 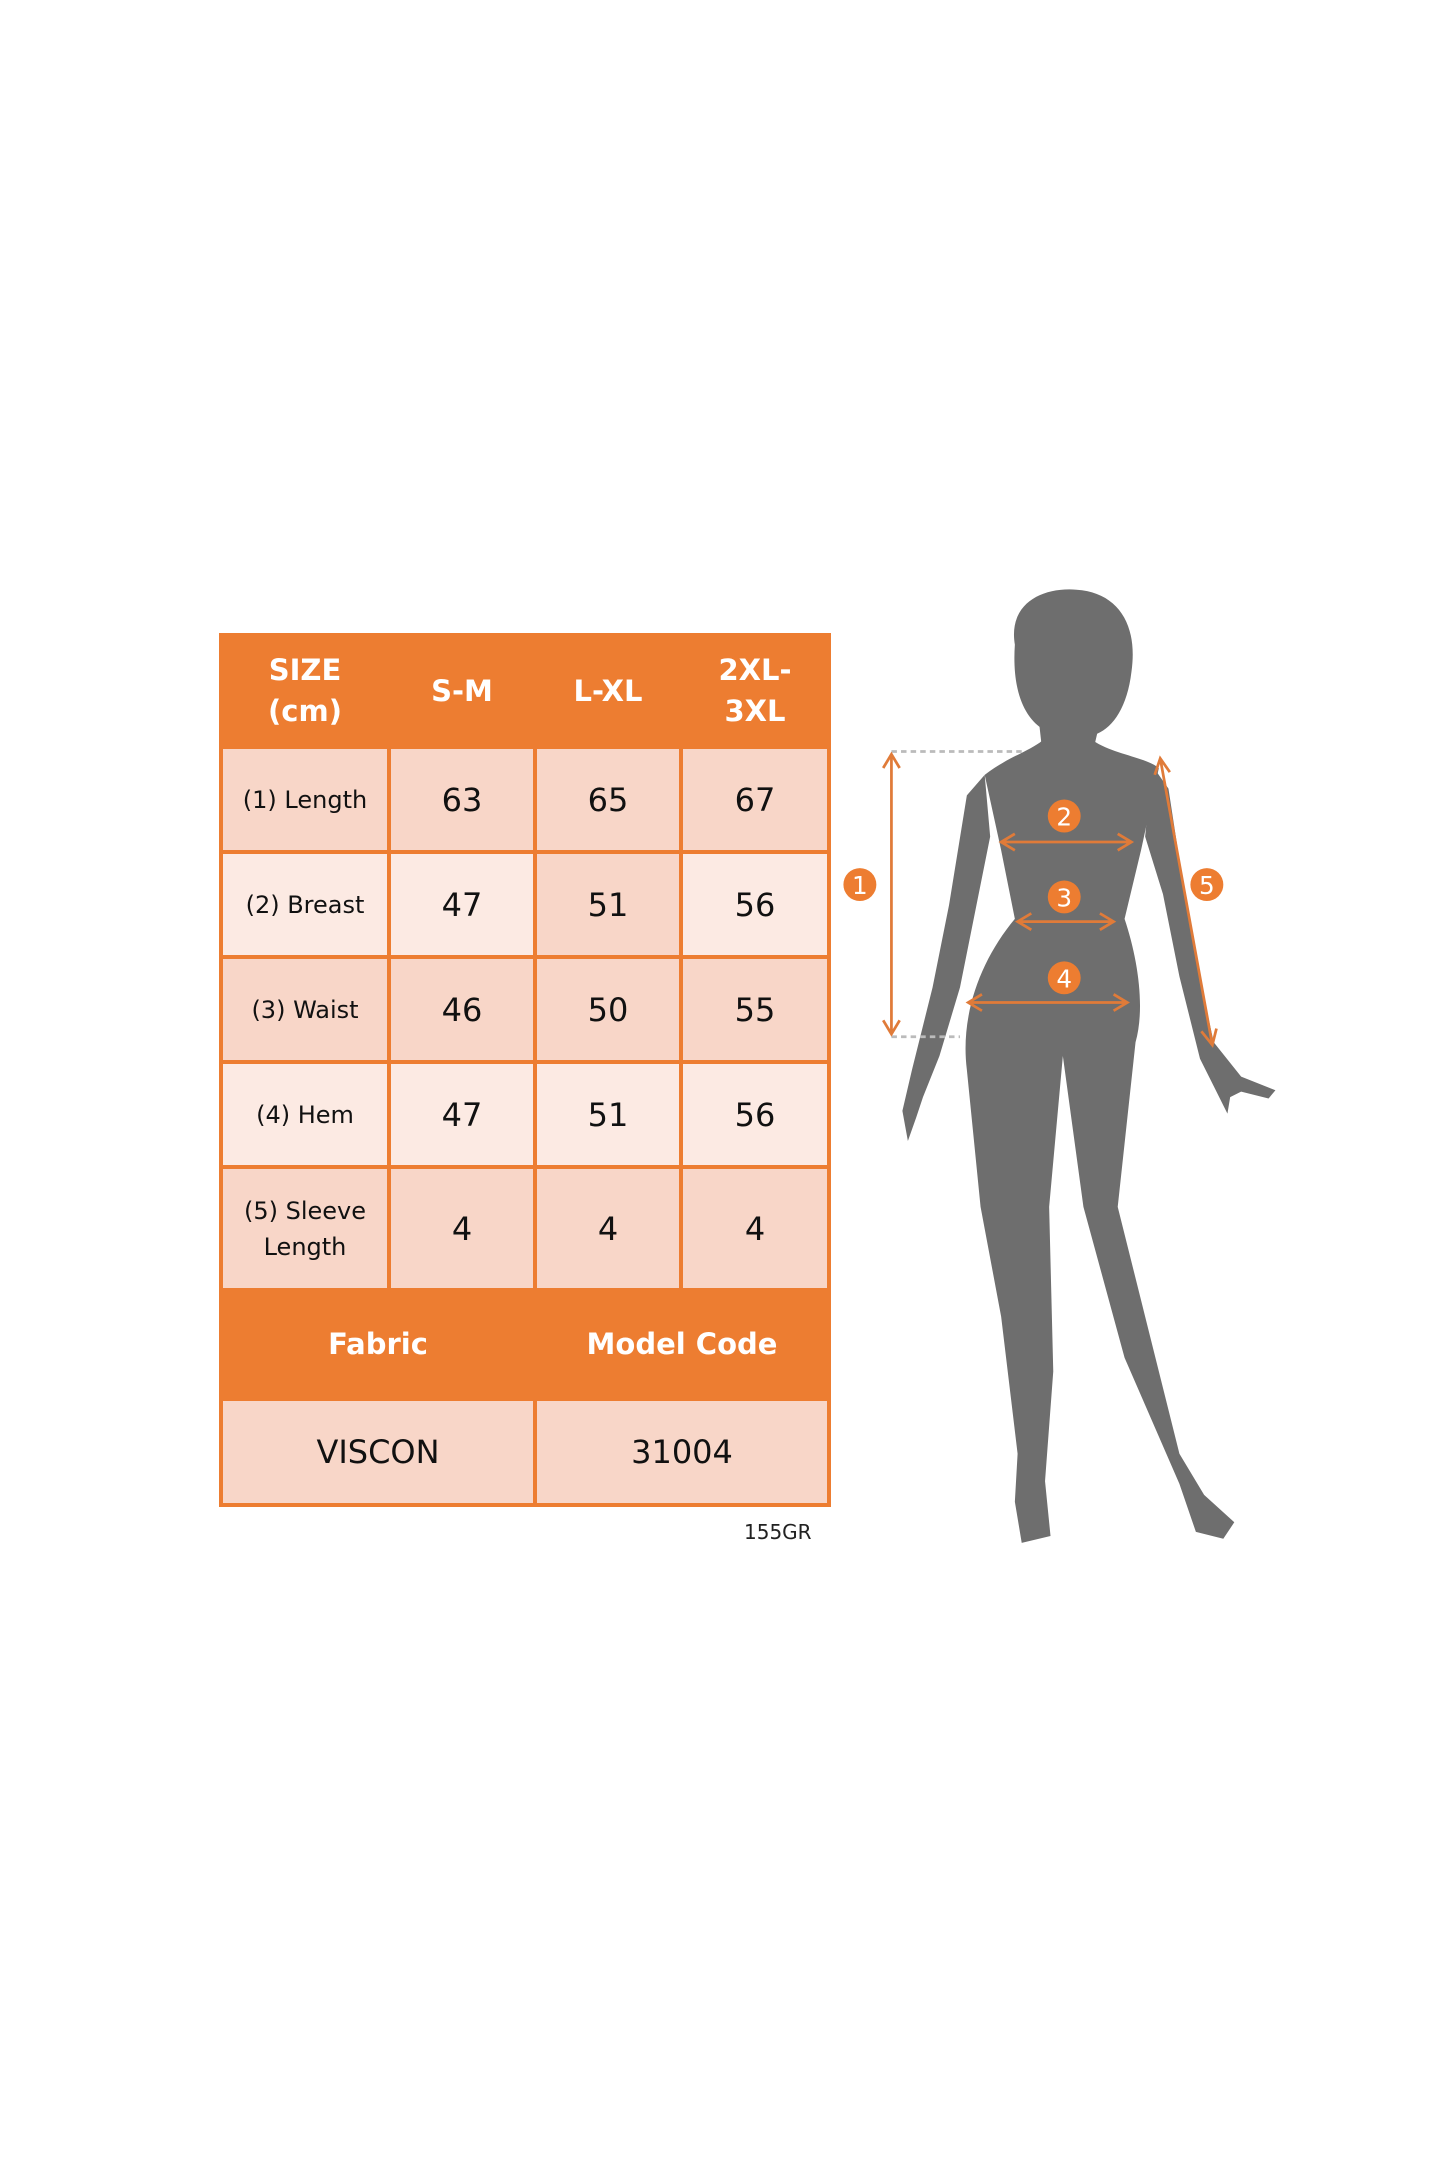 What do you see at coordinates (755, 691) in the screenshot?
I see `size-2xl-3xl-header: 2XL- 3XL` at bounding box center [755, 691].